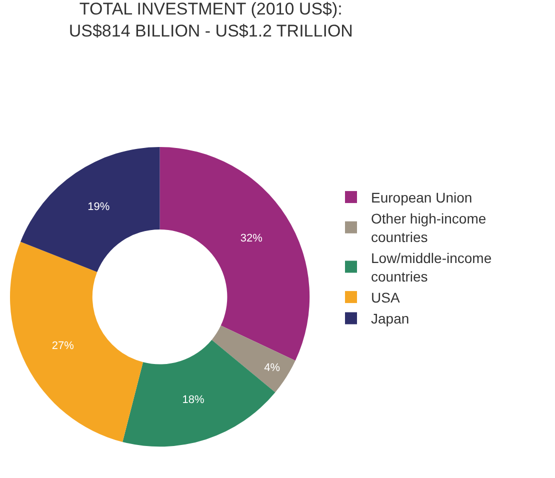  What do you see at coordinates (431, 267) in the screenshot?
I see `legend-label: Low/middle-income countries` at bounding box center [431, 267].